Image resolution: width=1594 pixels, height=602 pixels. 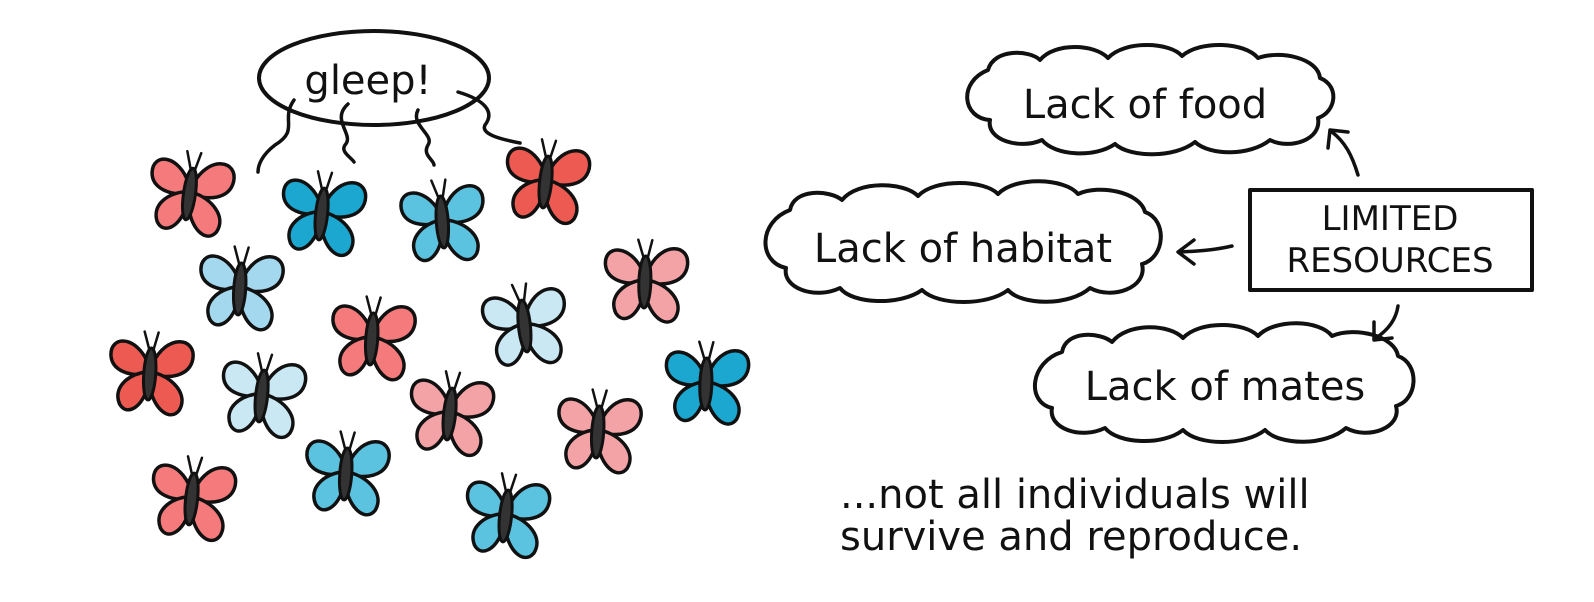 I want to click on cloud-mates-label: Lack of mates, so click(x=1225, y=387).